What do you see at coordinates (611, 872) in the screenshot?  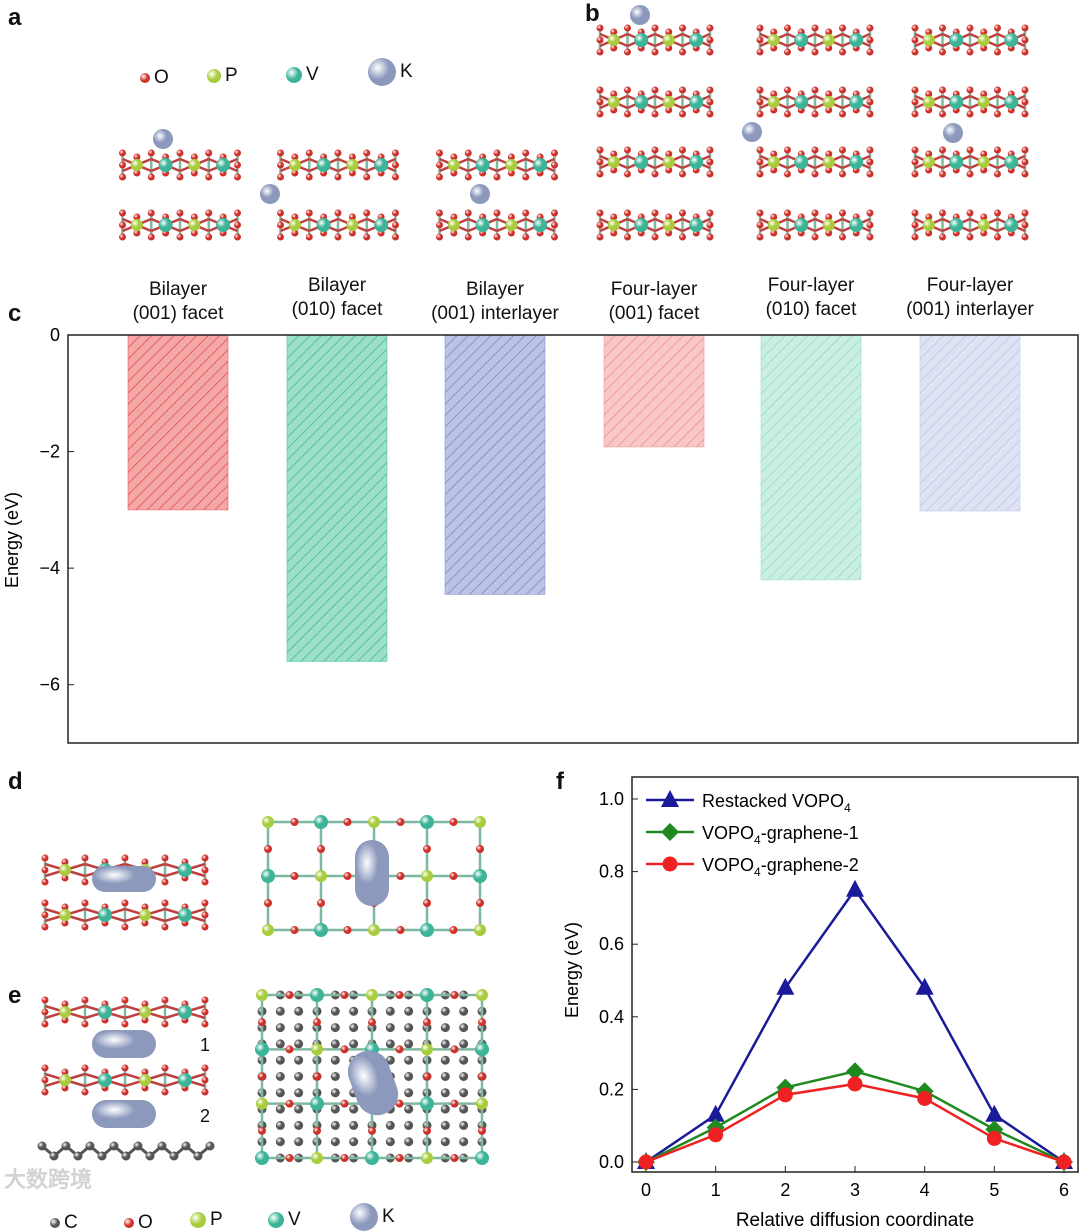 I see `y-tick-label: 0.8` at bounding box center [611, 872].